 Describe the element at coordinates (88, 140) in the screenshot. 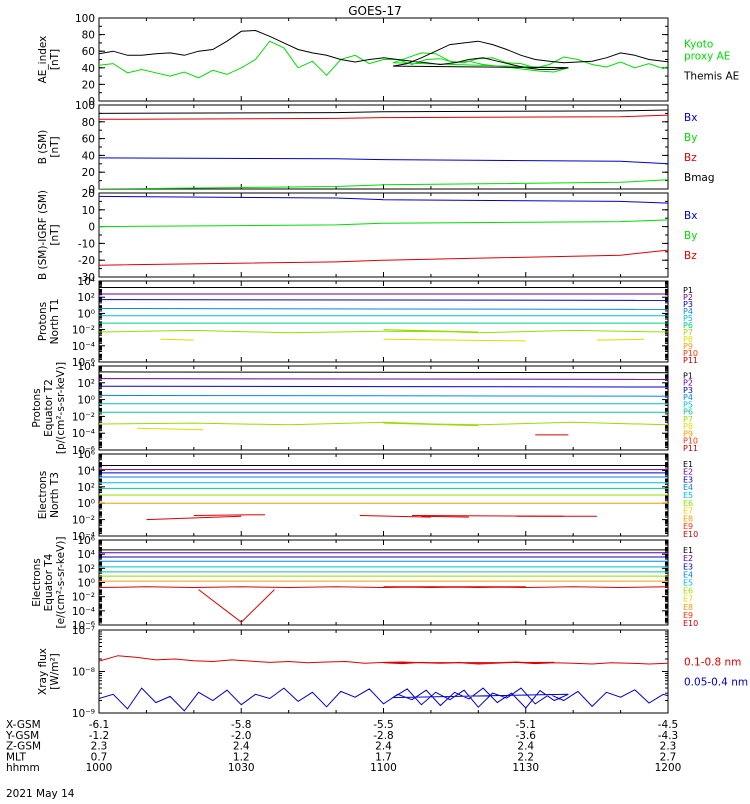

I see `y-tick-label: 60` at that location.